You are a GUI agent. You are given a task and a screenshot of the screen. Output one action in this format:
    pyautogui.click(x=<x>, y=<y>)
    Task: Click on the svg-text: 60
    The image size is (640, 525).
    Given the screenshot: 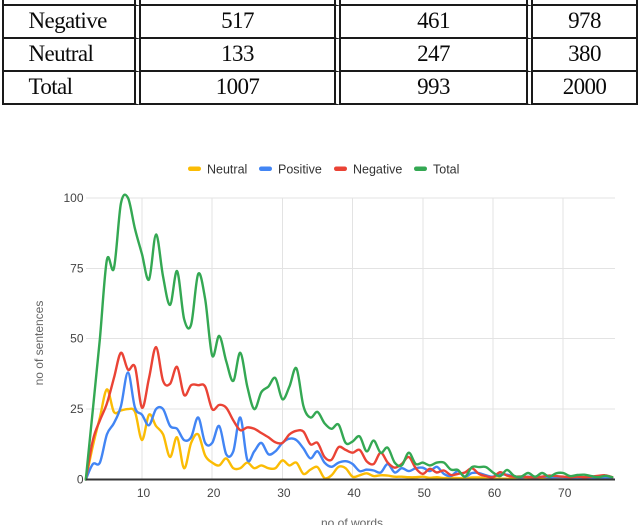 What is the action you would take?
    pyautogui.click(x=495, y=493)
    